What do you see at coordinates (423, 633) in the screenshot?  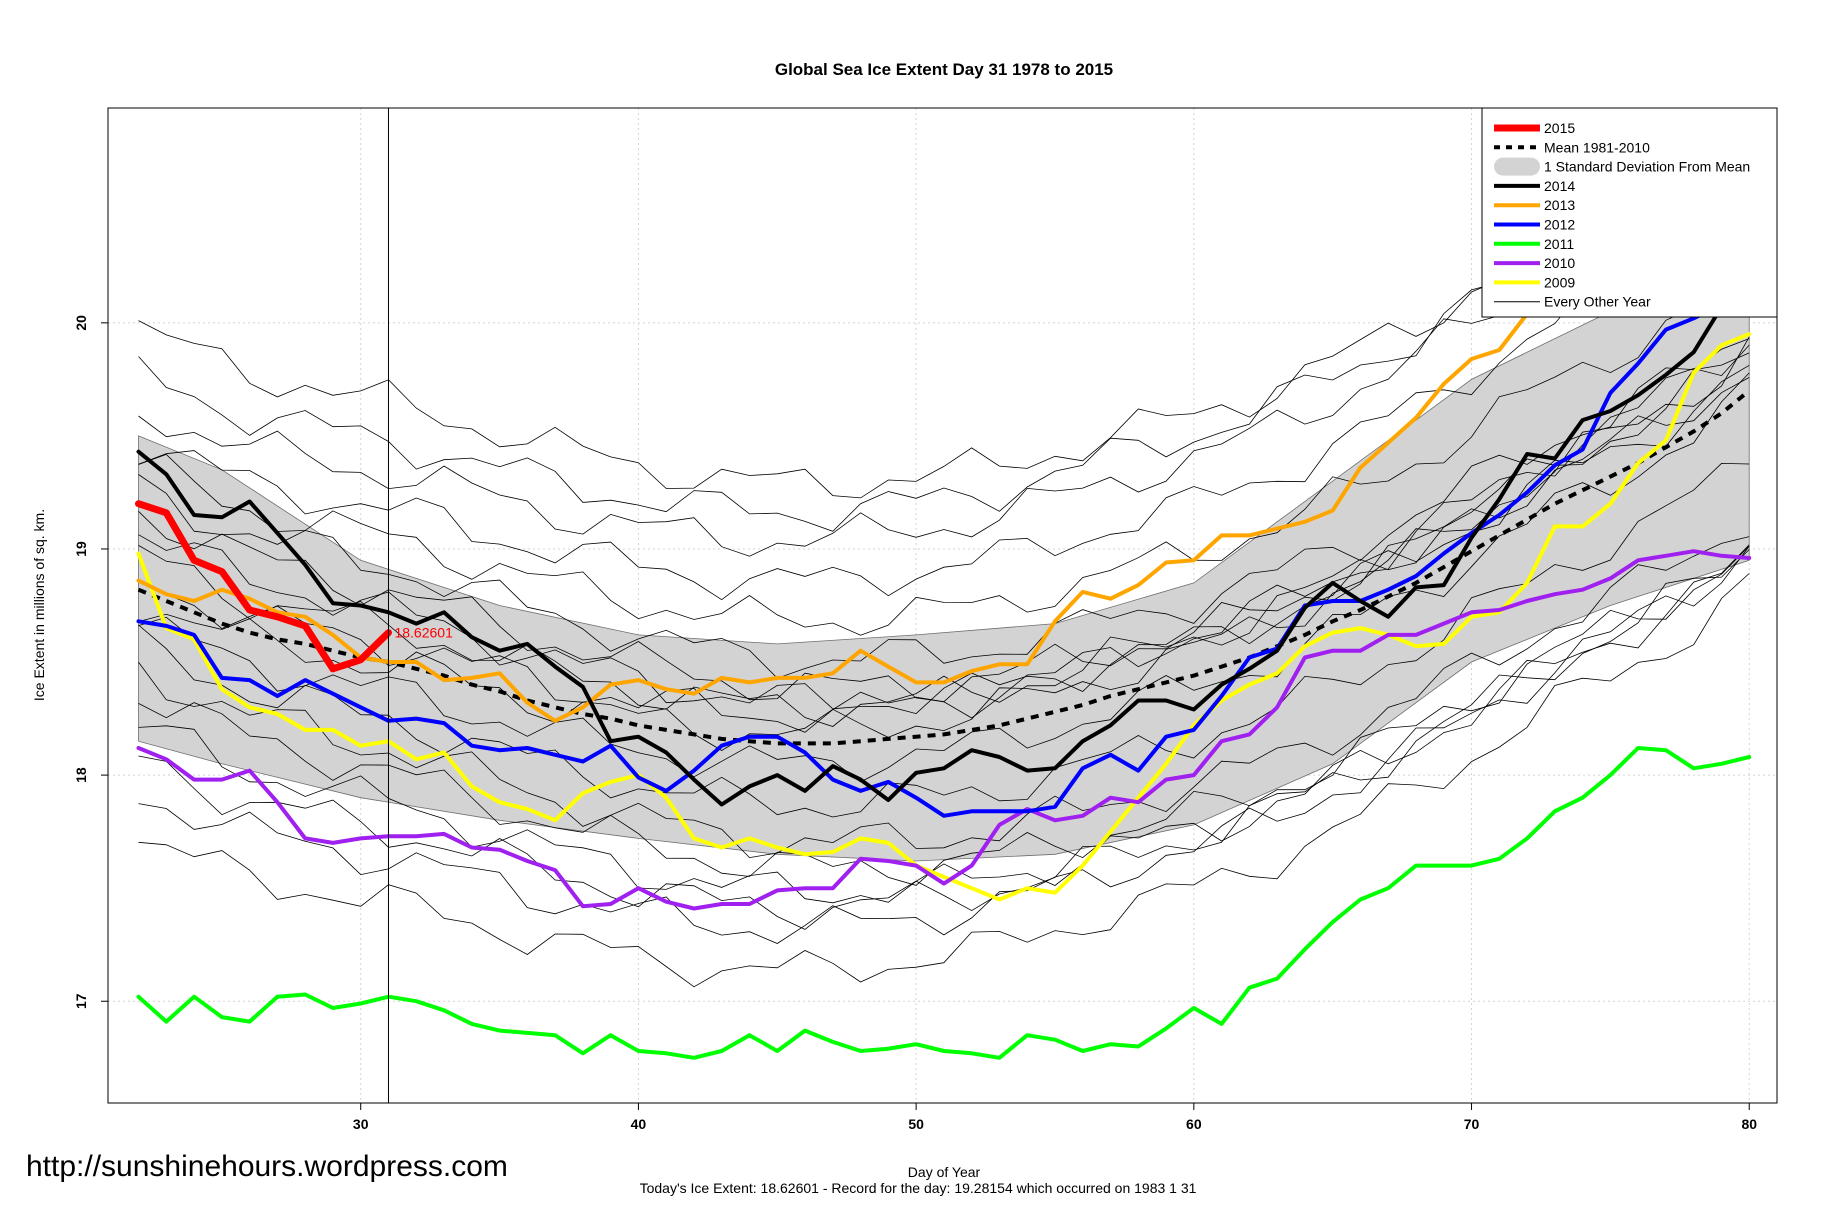 I see `current-value-label: 18.62601` at bounding box center [423, 633].